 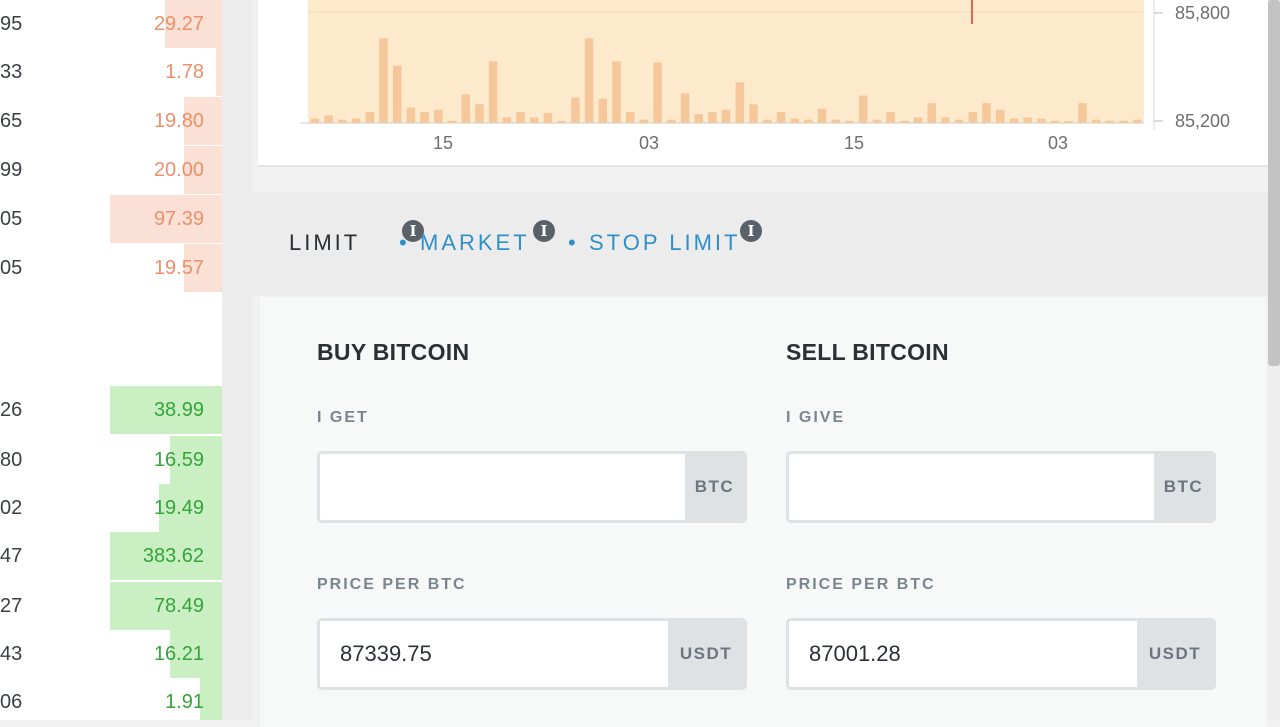 I want to click on ask-price: 65, so click(x=11, y=121).